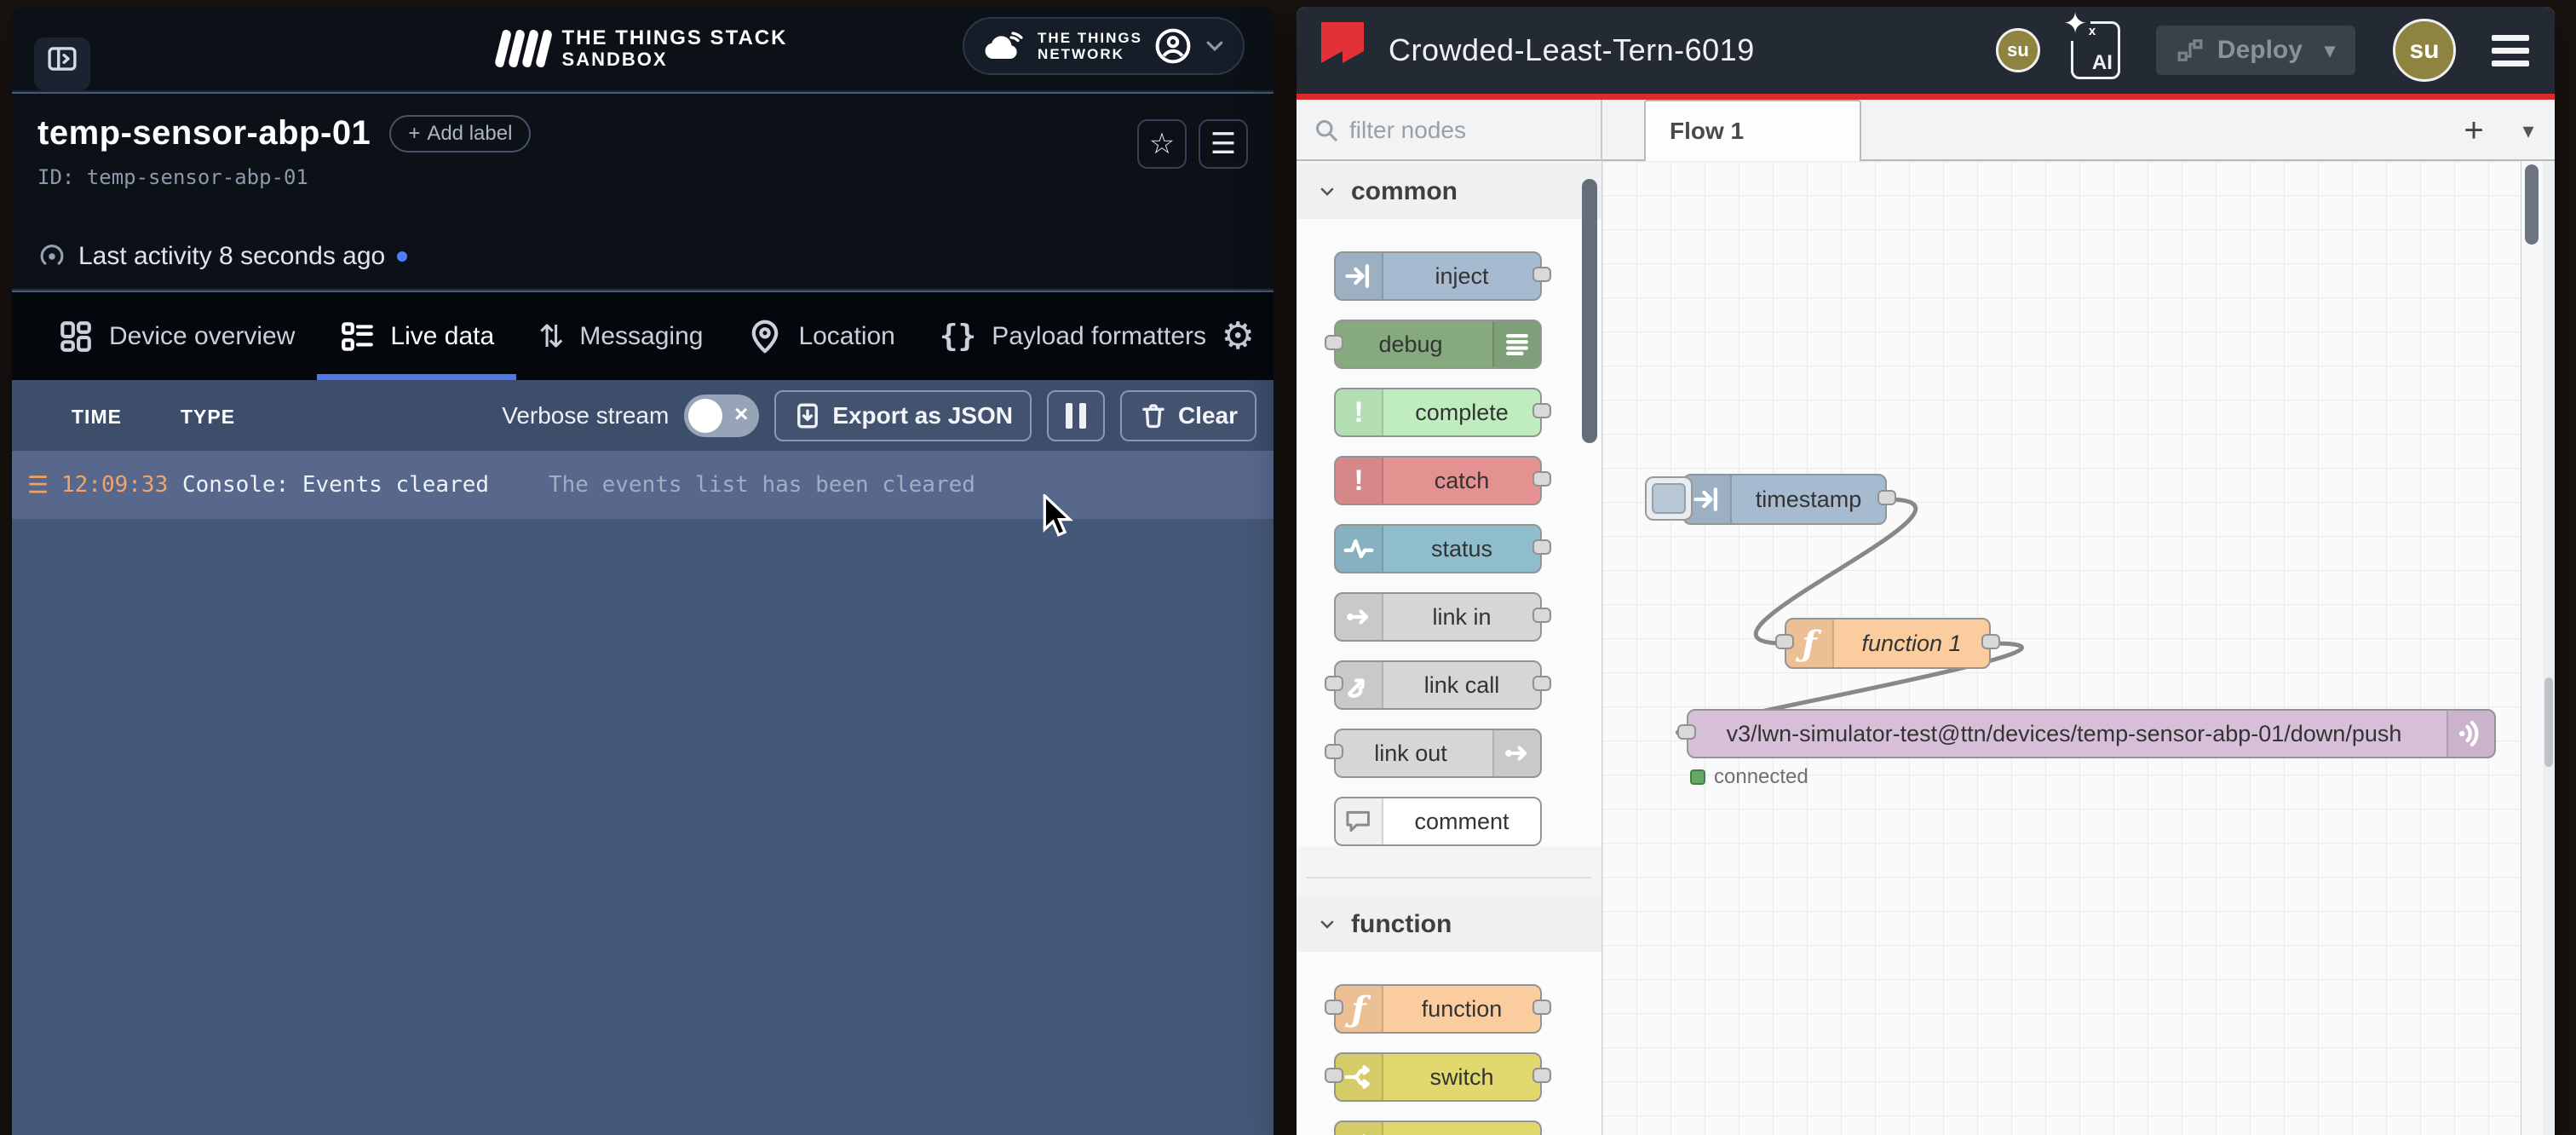 The image size is (2576, 1135). What do you see at coordinates (1359, 821) in the screenshot?
I see `comment-icon` at bounding box center [1359, 821].